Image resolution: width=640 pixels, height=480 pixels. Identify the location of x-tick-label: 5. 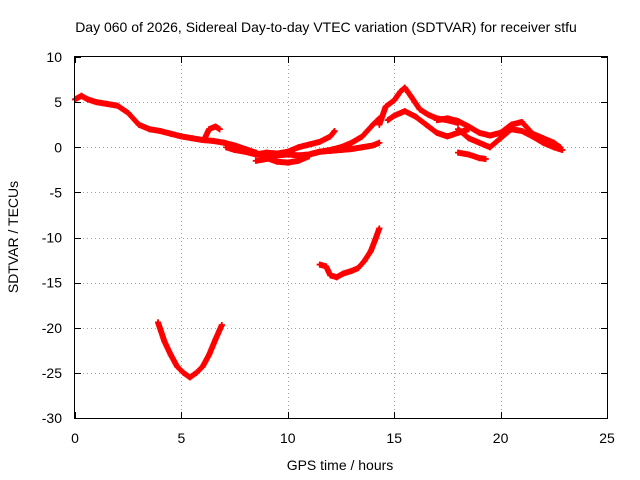
(182, 438).